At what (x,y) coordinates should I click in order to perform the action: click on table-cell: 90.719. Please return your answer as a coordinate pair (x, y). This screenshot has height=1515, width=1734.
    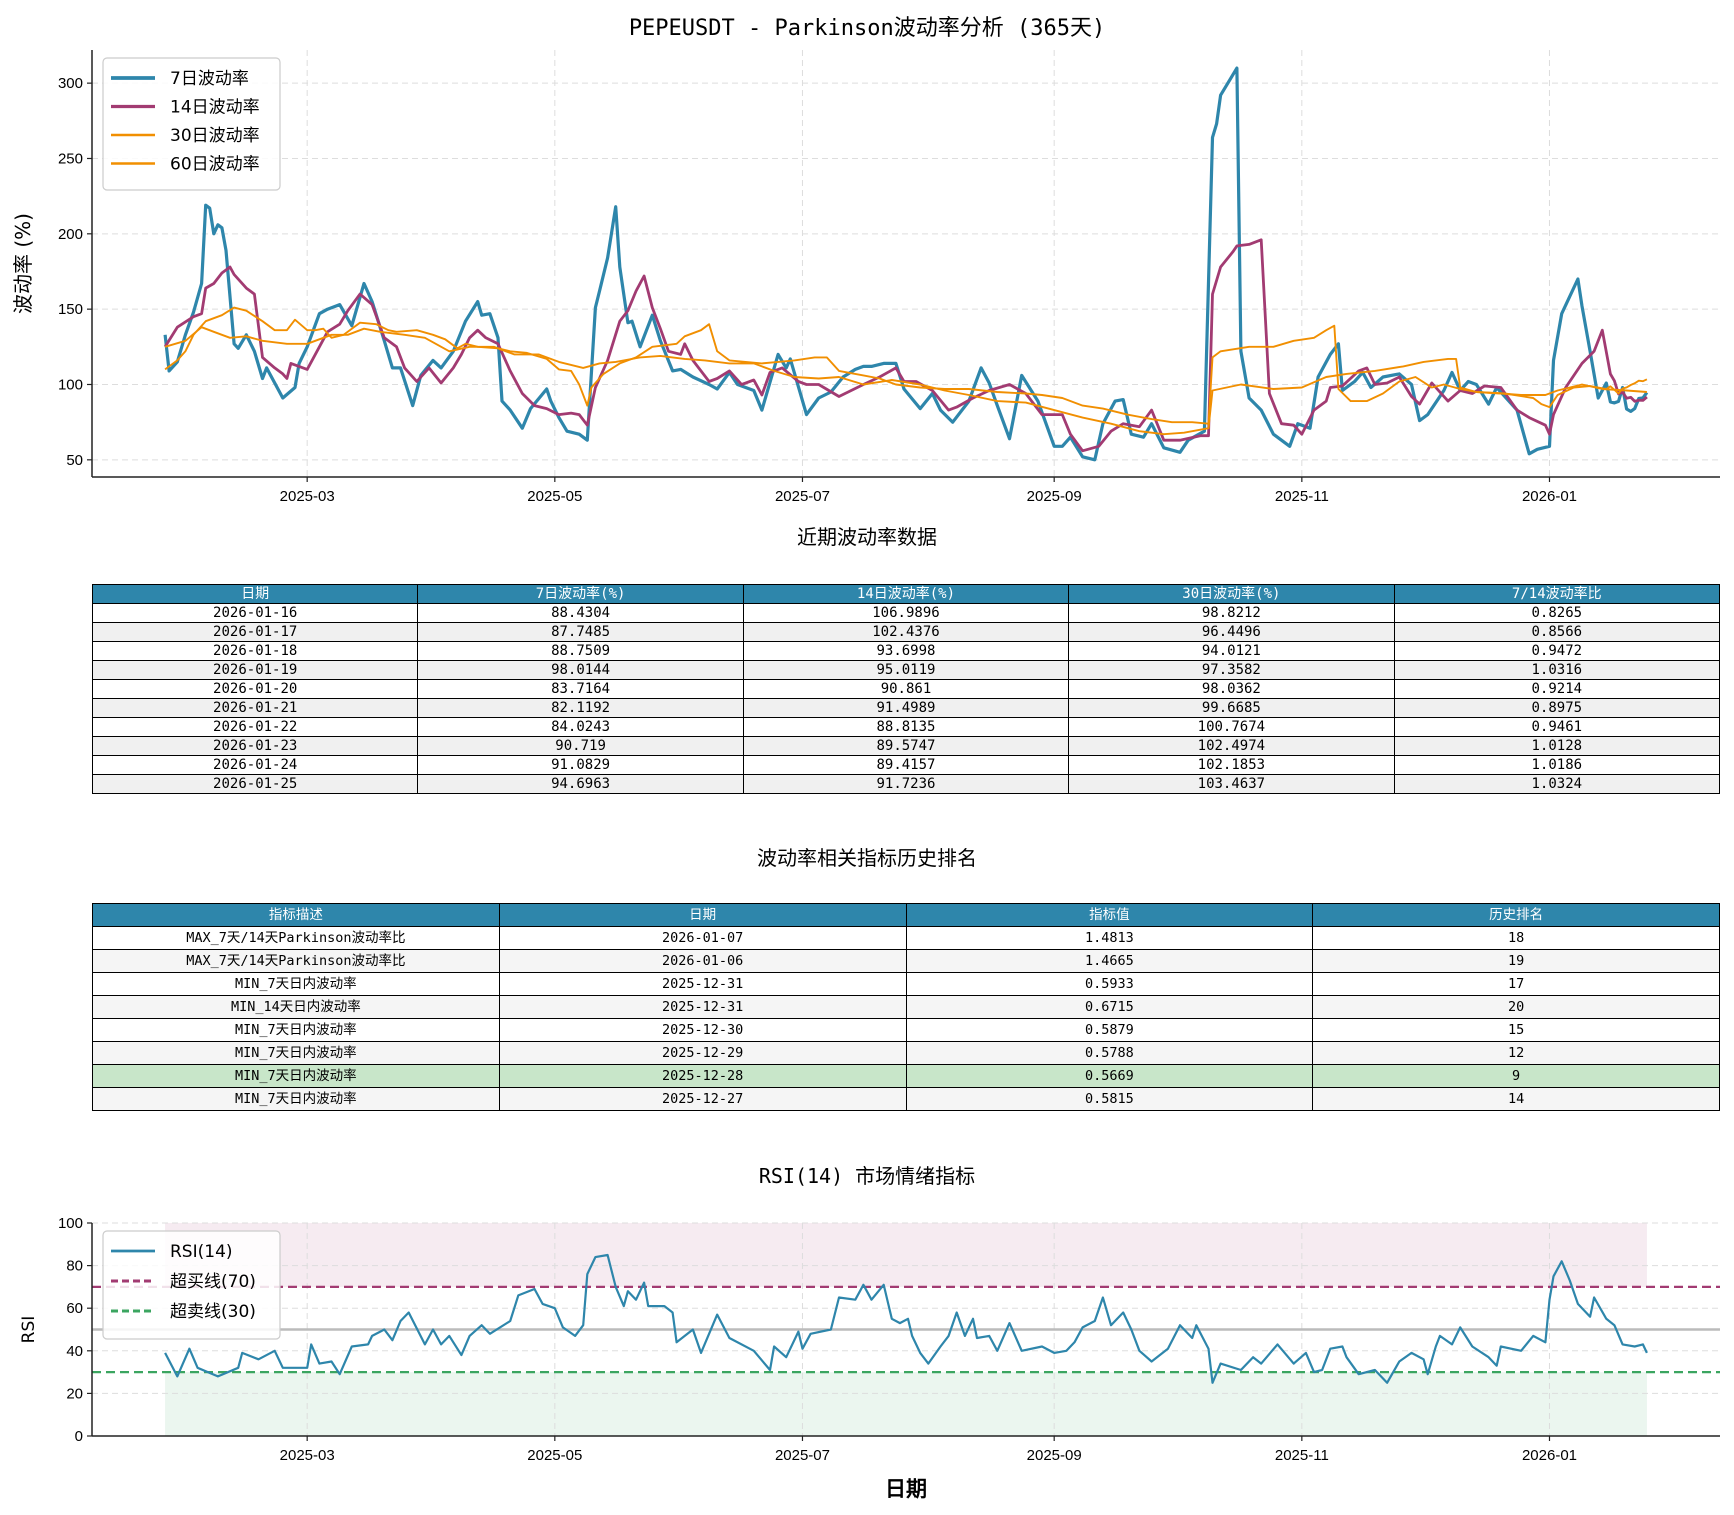
    Looking at the image, I should click on (580, 746).